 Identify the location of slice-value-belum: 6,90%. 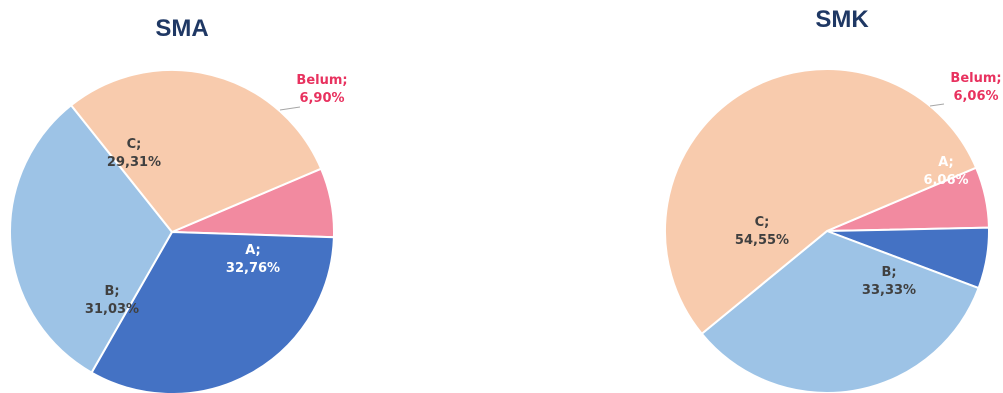
(321, 98).